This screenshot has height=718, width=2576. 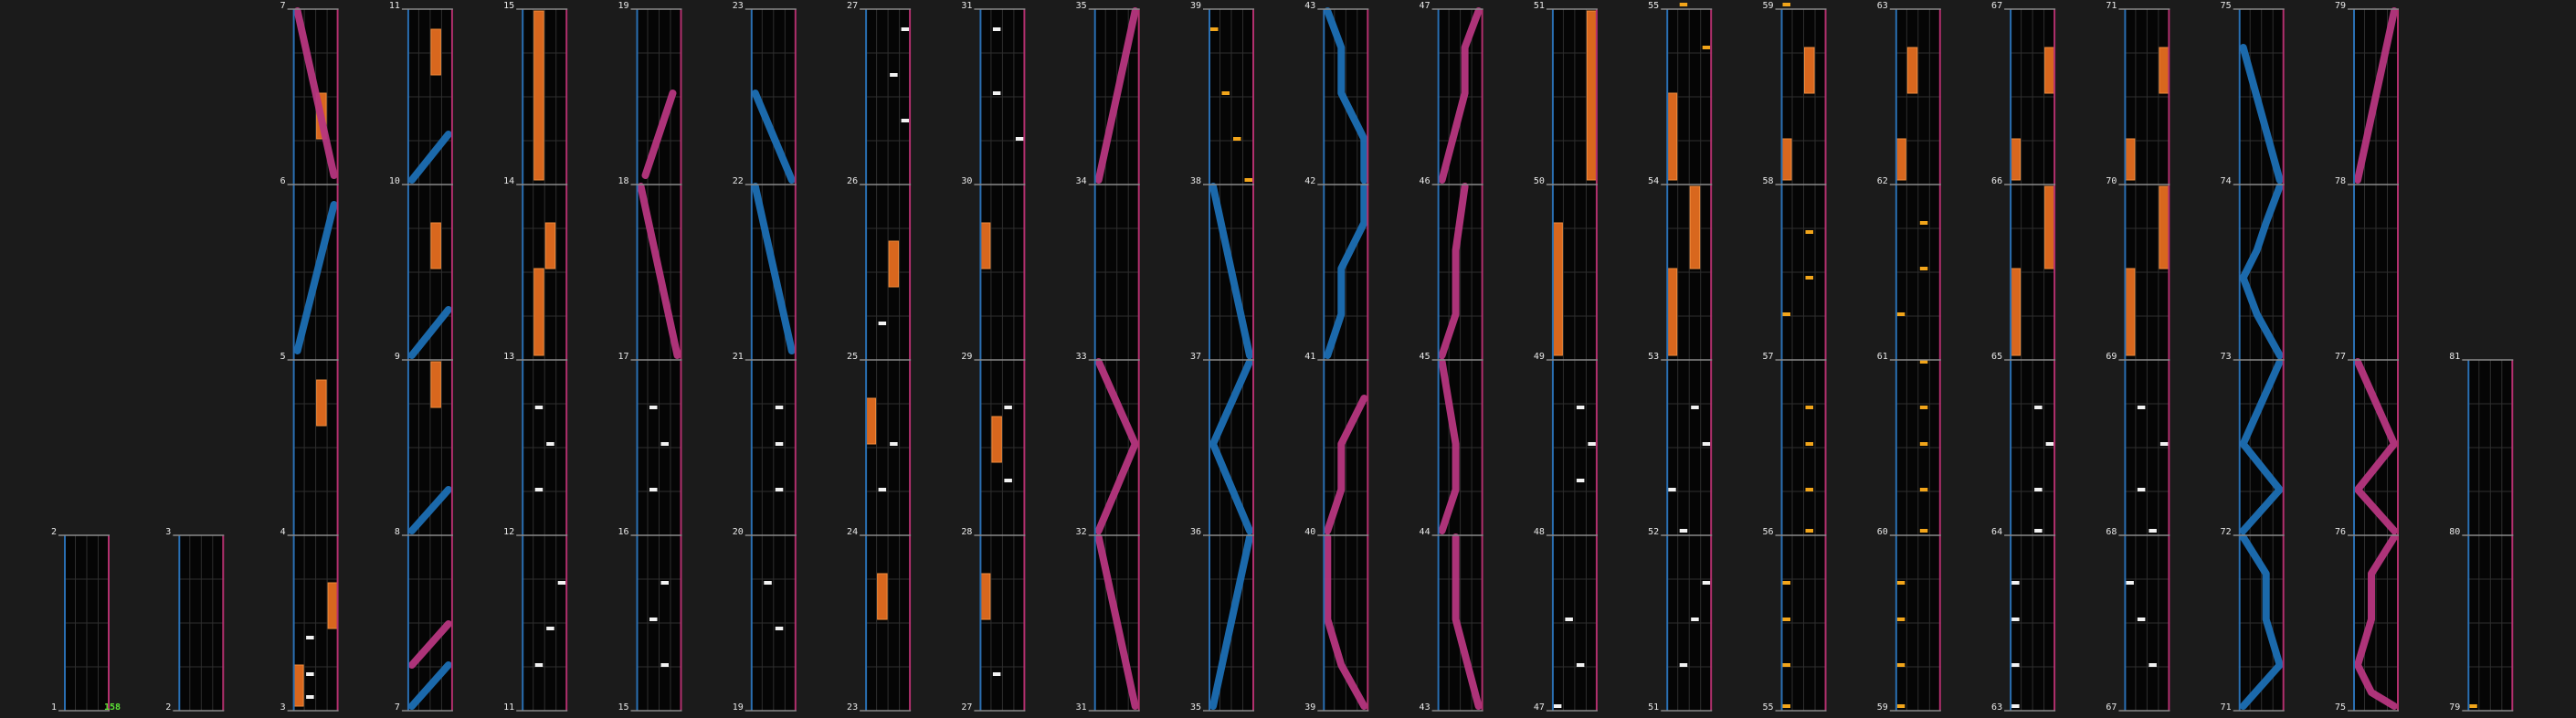 What do you see at coordinates (2454, 532) in the screenshot?
I see `measure-number: 80` at bounding box center [2454, 532].